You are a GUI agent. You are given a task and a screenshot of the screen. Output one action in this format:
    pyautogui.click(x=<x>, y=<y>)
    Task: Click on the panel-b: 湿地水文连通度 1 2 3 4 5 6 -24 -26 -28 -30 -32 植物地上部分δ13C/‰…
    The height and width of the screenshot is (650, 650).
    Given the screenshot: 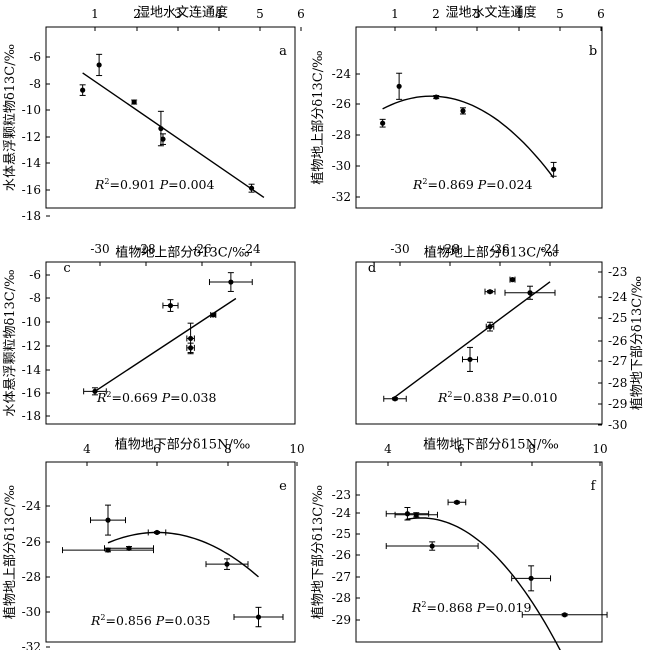 What is the action you would take?
    pyautogui.click(x=458, y=107)
    